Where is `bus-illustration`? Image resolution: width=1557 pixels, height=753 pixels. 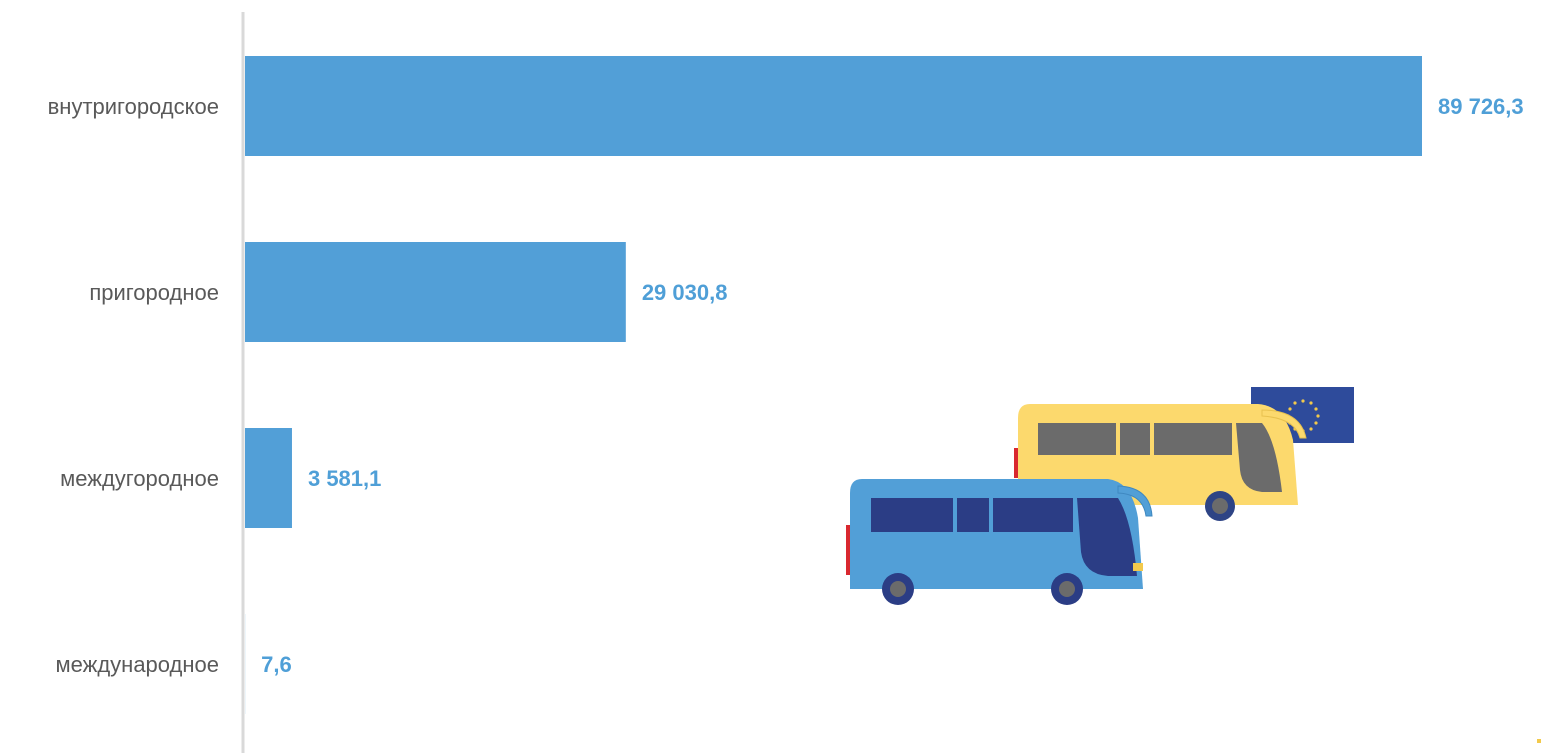 bus-illustration is located at coordinates (1100, 496).